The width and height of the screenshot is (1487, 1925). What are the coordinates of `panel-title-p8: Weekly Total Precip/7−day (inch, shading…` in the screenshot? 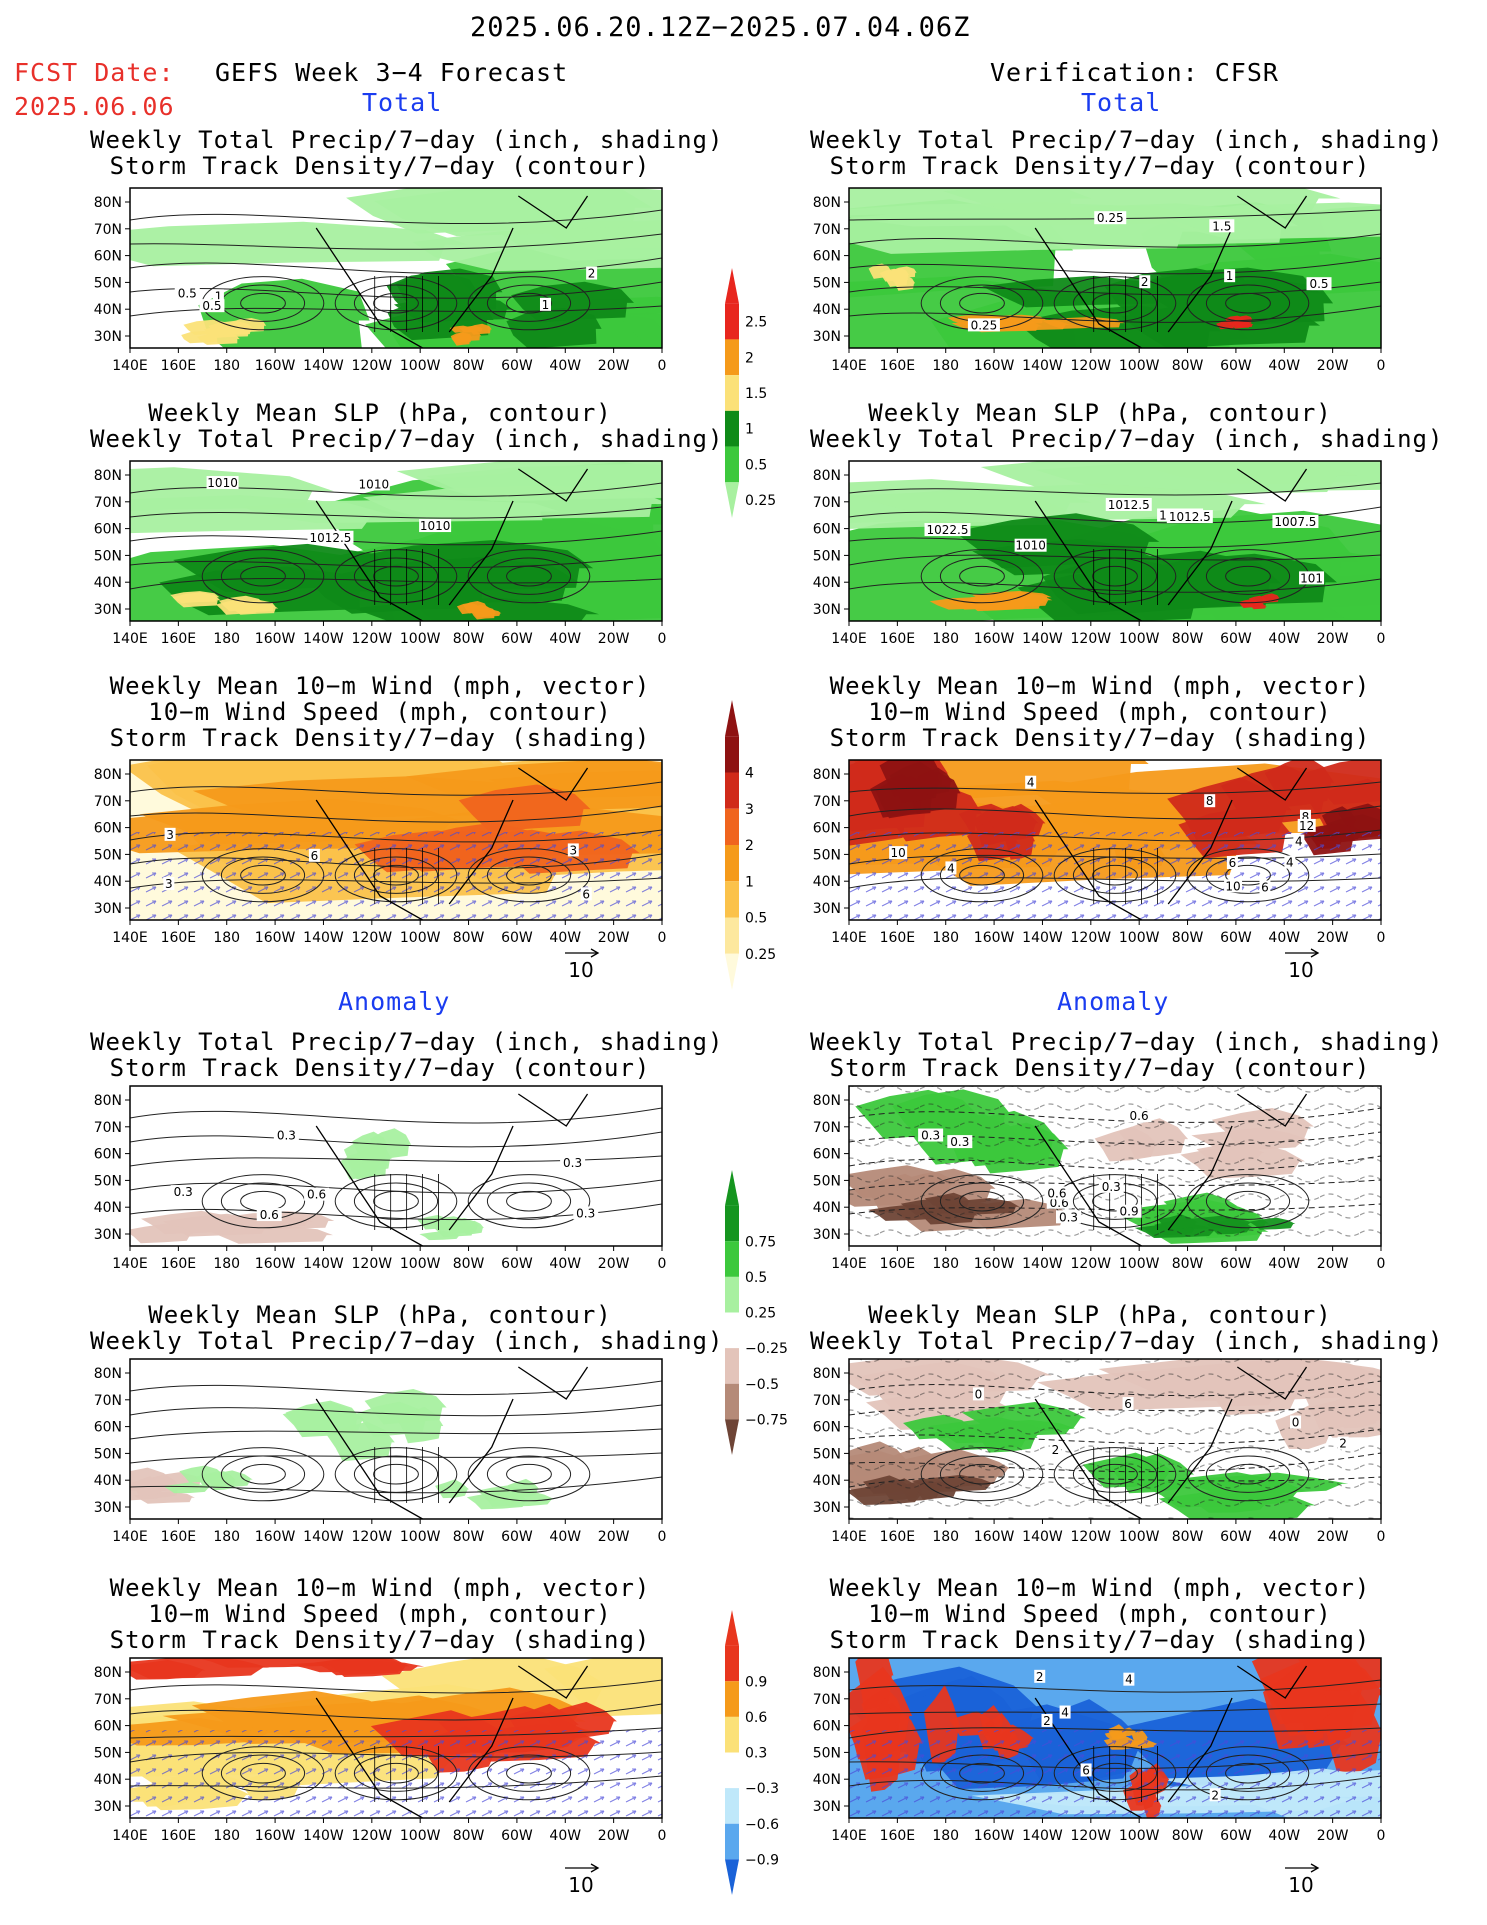 It's located at (1127, 1055).